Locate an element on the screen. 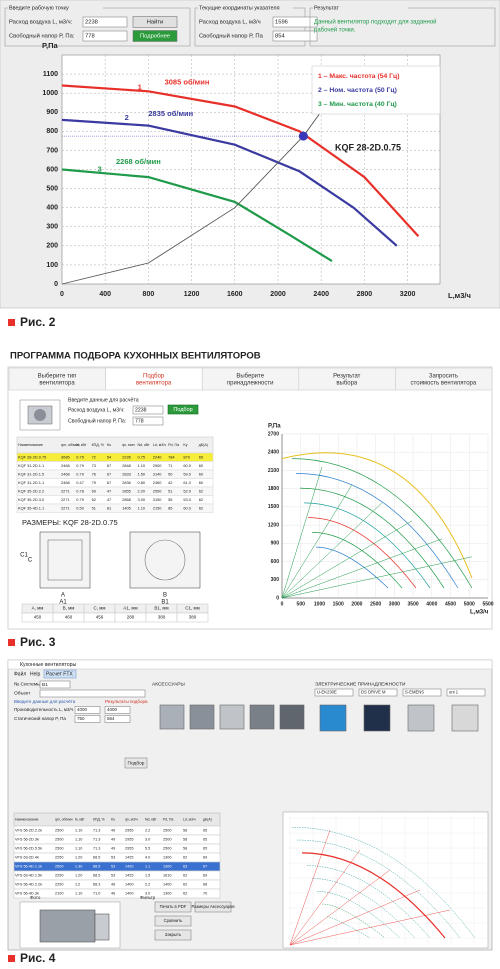 This screenshot has height=969, width=500. table-cell: 60.0 is located at coordinates (187, 465).